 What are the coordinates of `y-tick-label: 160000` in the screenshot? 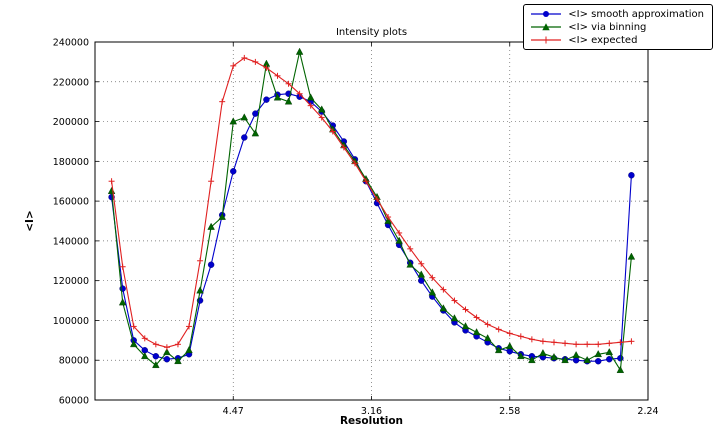 It's located at (71, 202).